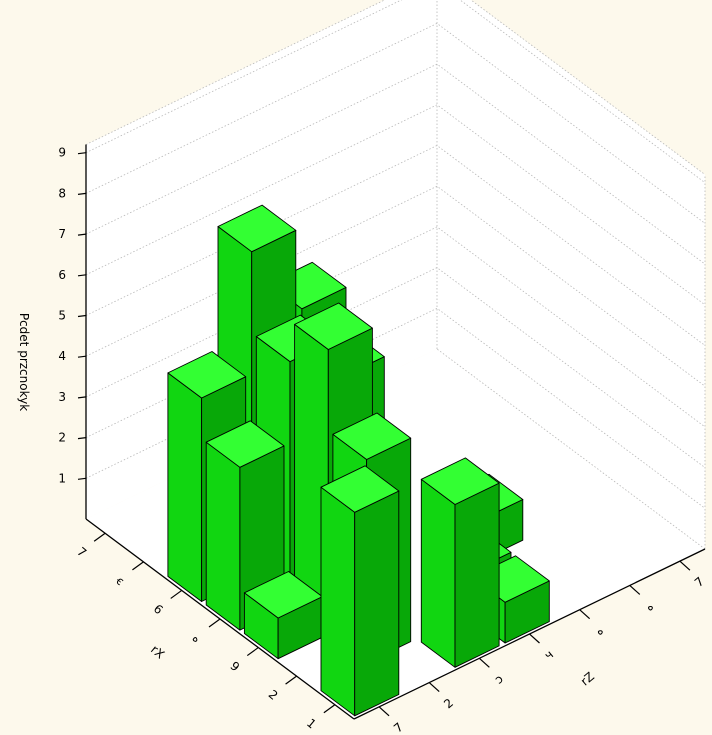  What do you see at coordinates (587, 678) in the screenshot?
I see `z-axis-label: rZ` at bounding box center [587, 678].